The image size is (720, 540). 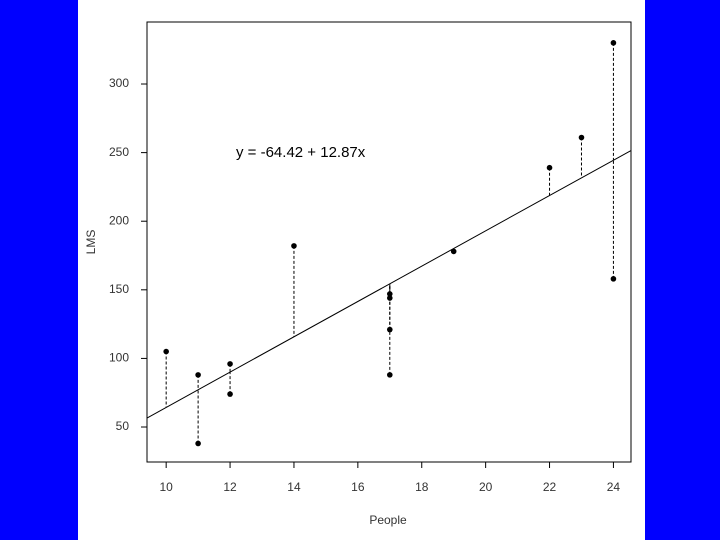 I want to click on x-tick-label: 14, so click(x=294, y=487).